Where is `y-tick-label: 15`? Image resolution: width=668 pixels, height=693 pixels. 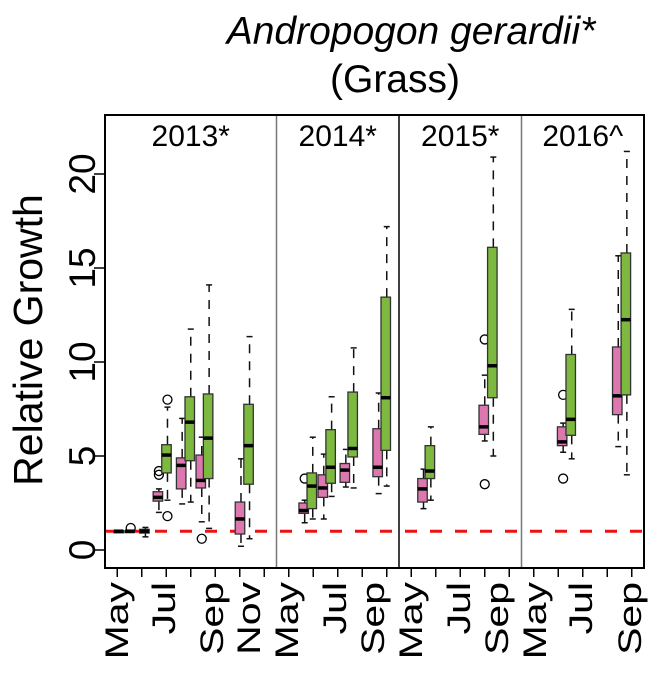
y-tick-label: 15 is located at coordinates (82, 267).